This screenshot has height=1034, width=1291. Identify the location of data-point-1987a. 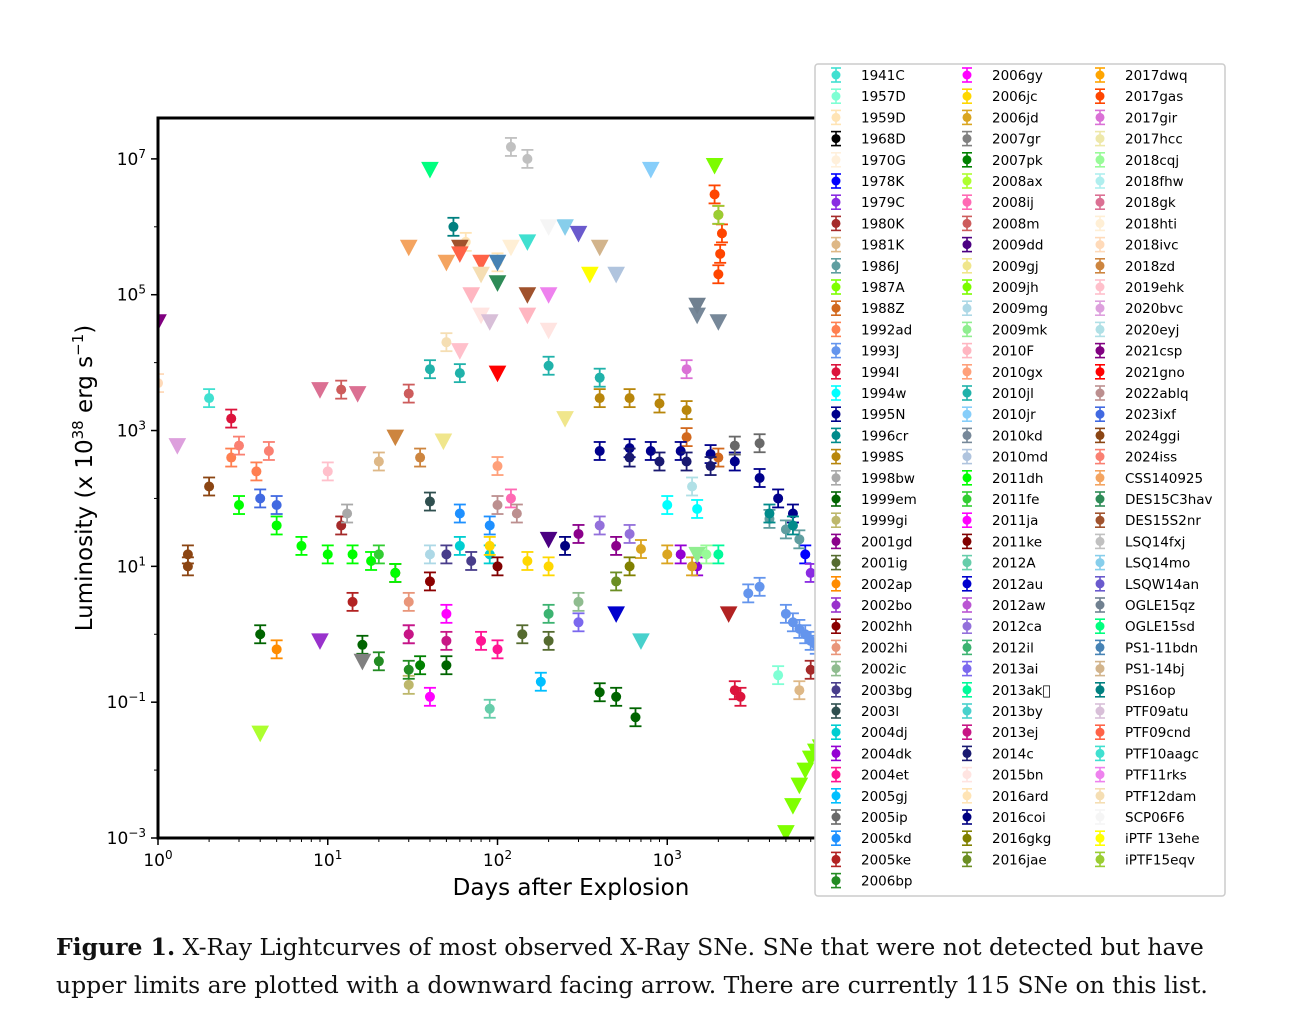
(786, 831).